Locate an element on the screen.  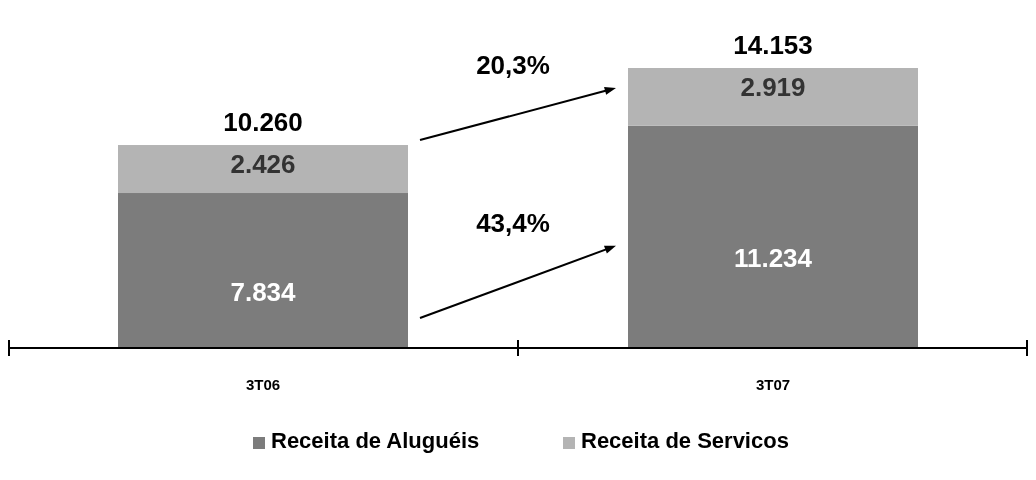
annotation: 20,3% is located at coordinates (513, 65).